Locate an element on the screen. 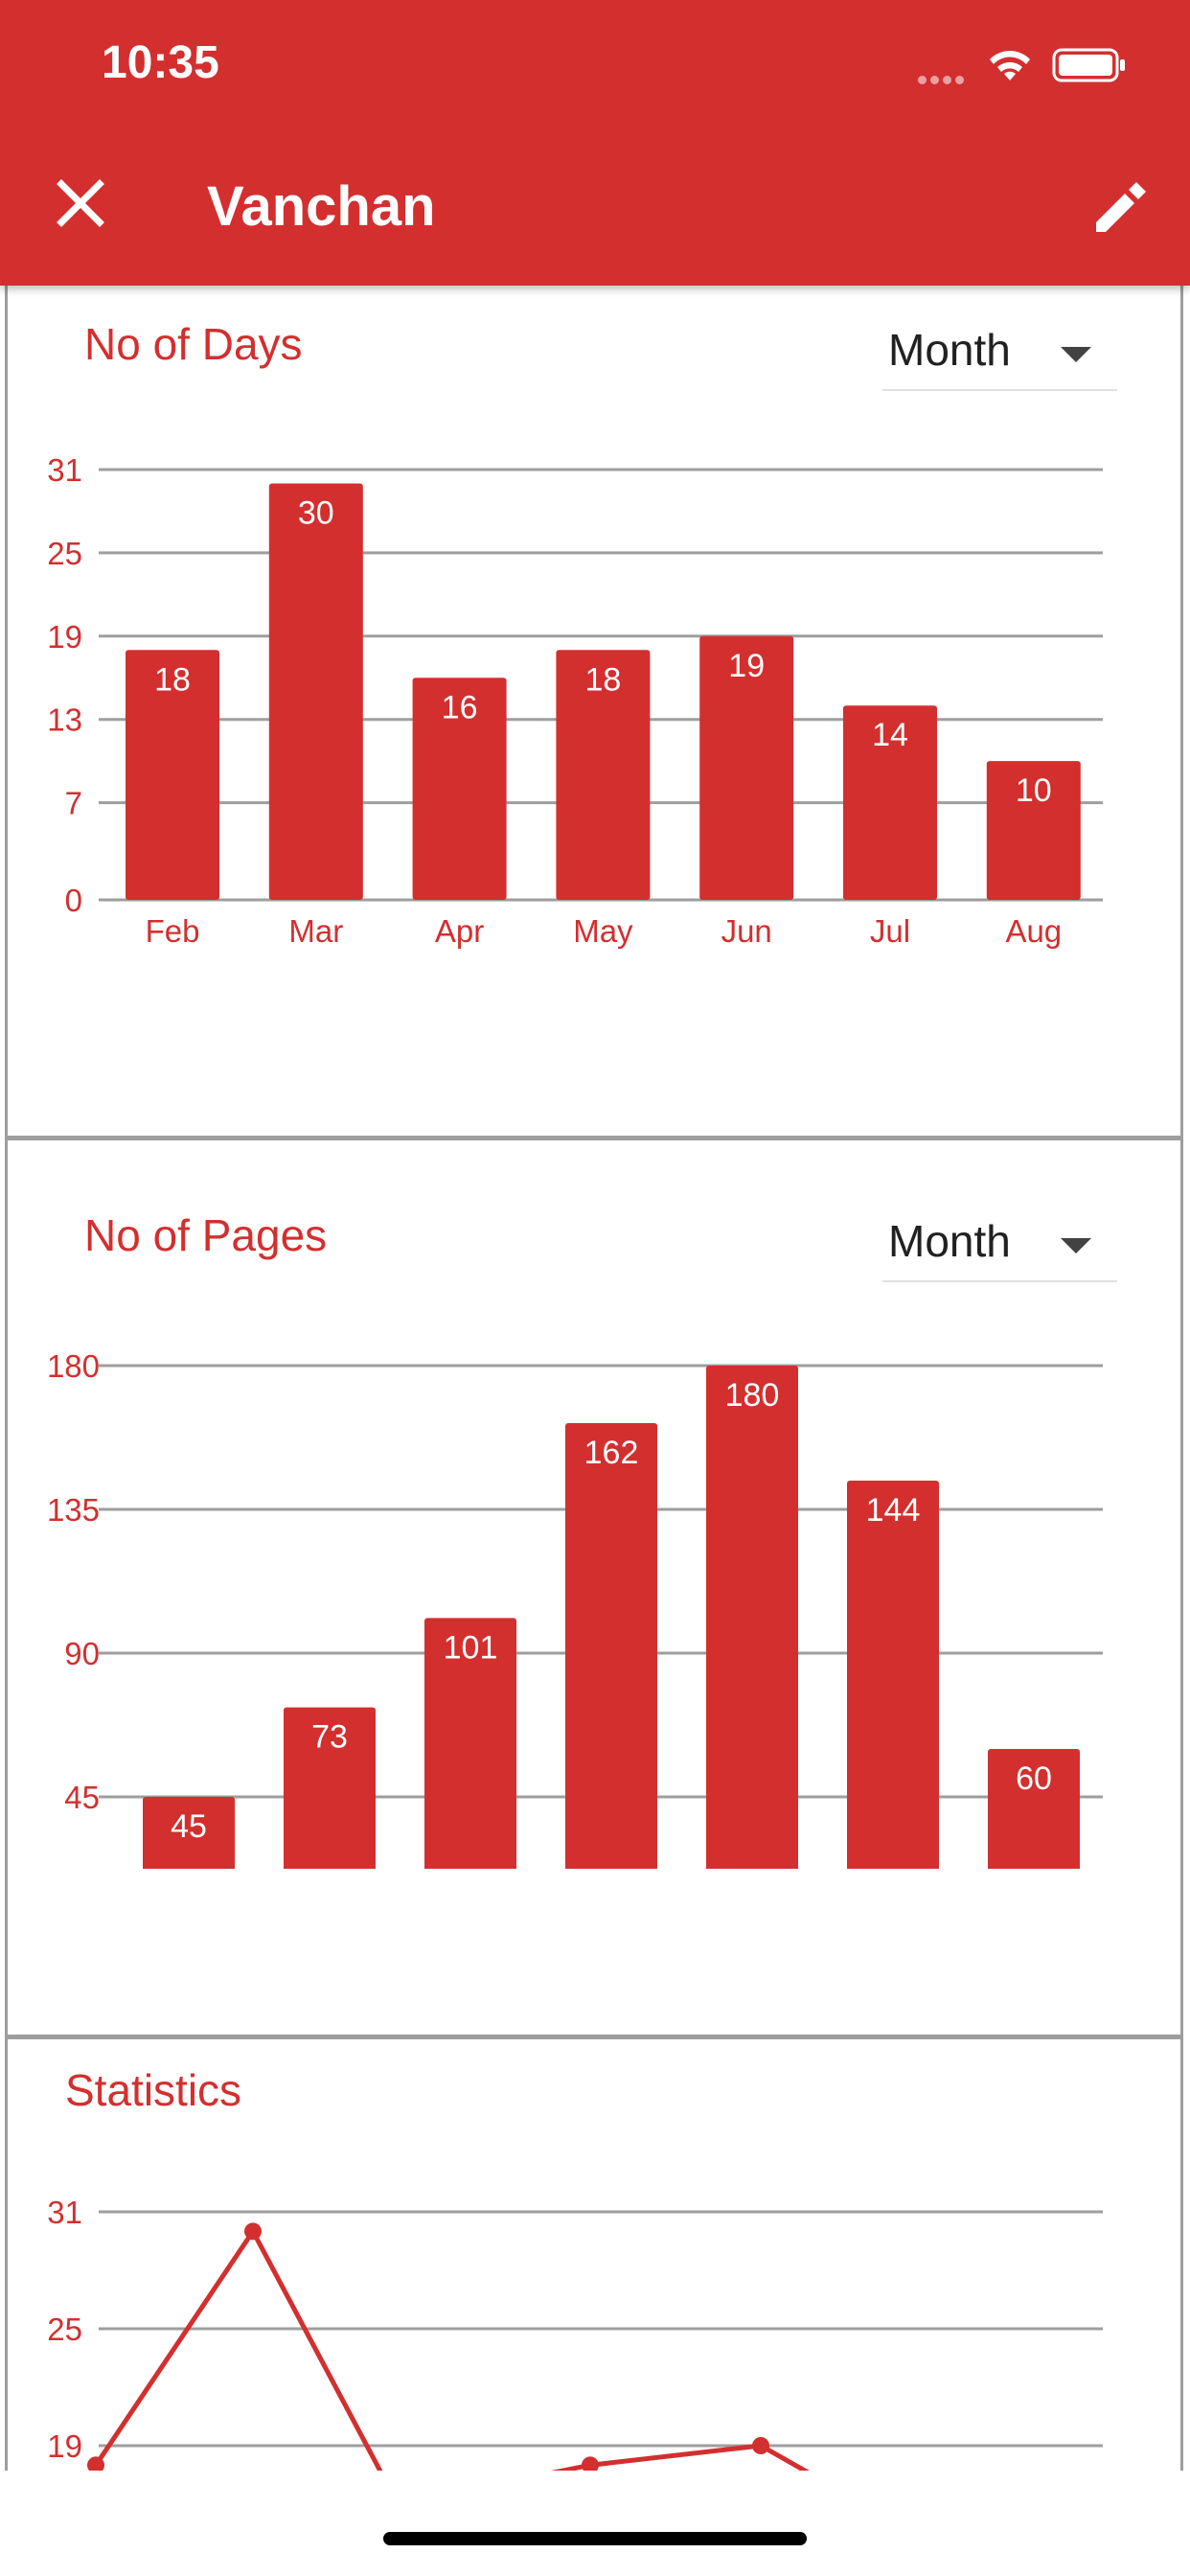  stats-y-tick-label: 31 is located at coordinates (64, 2212).